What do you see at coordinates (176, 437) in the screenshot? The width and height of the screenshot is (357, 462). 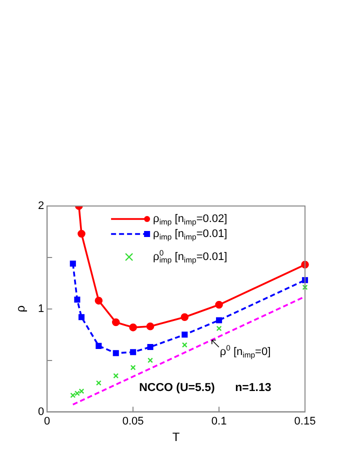 I see `x-axis-title: T` at bounding box center [176, 437].